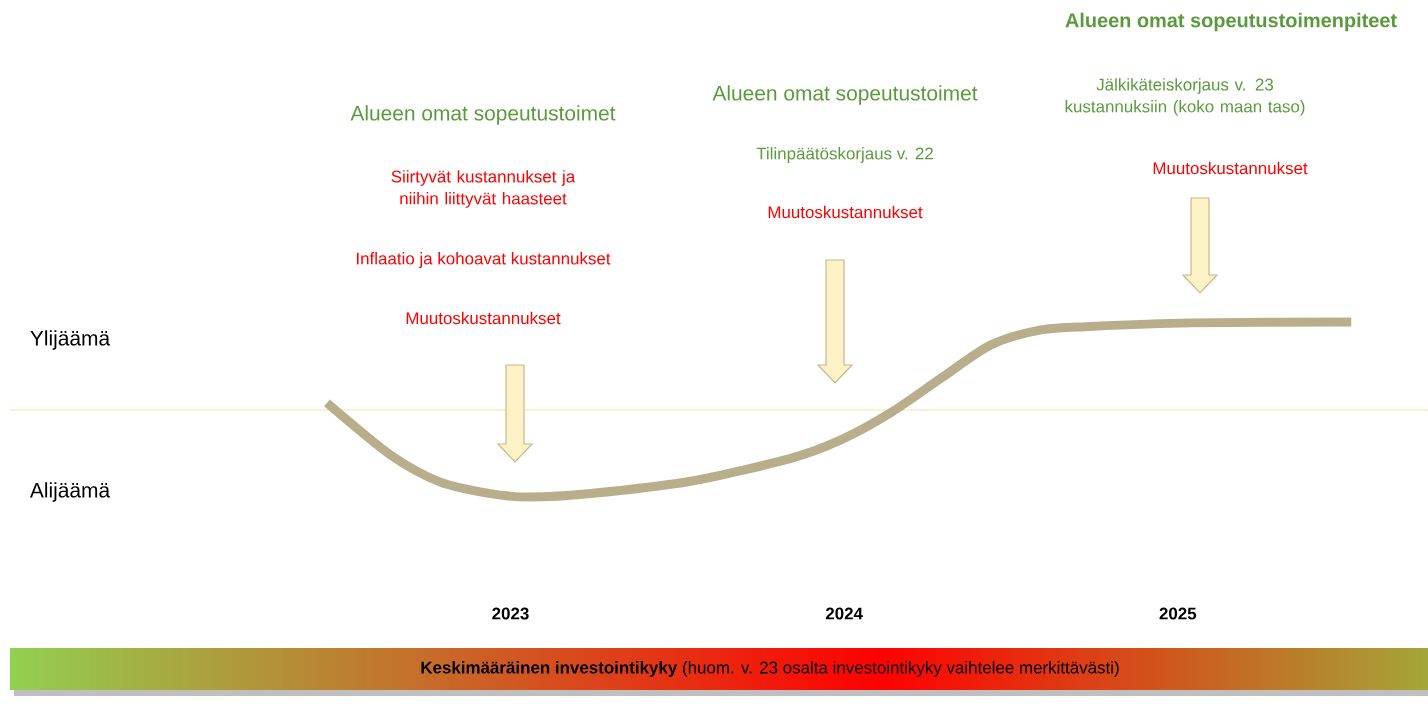 The width and height of the screenshot is (1428, 717). Describe the element at coordinates (510, 613) in the screenshot. I see `x-tick-label: 2023` at that location.